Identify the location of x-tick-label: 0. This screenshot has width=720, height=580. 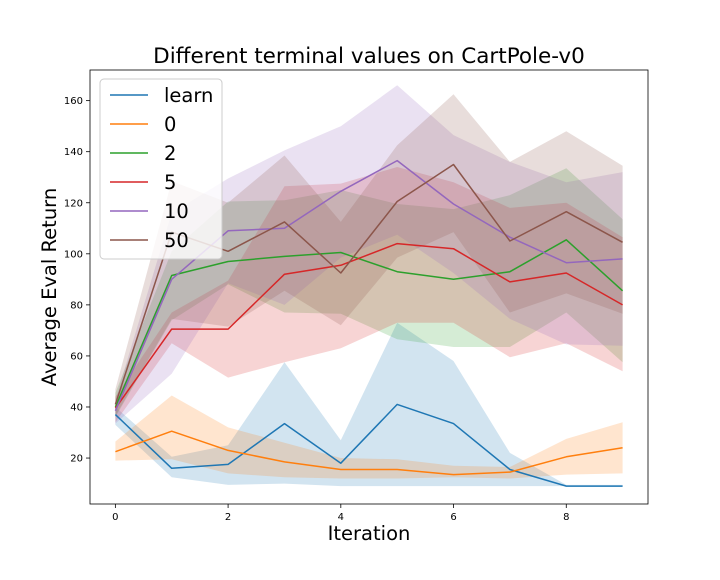
(115, 517).